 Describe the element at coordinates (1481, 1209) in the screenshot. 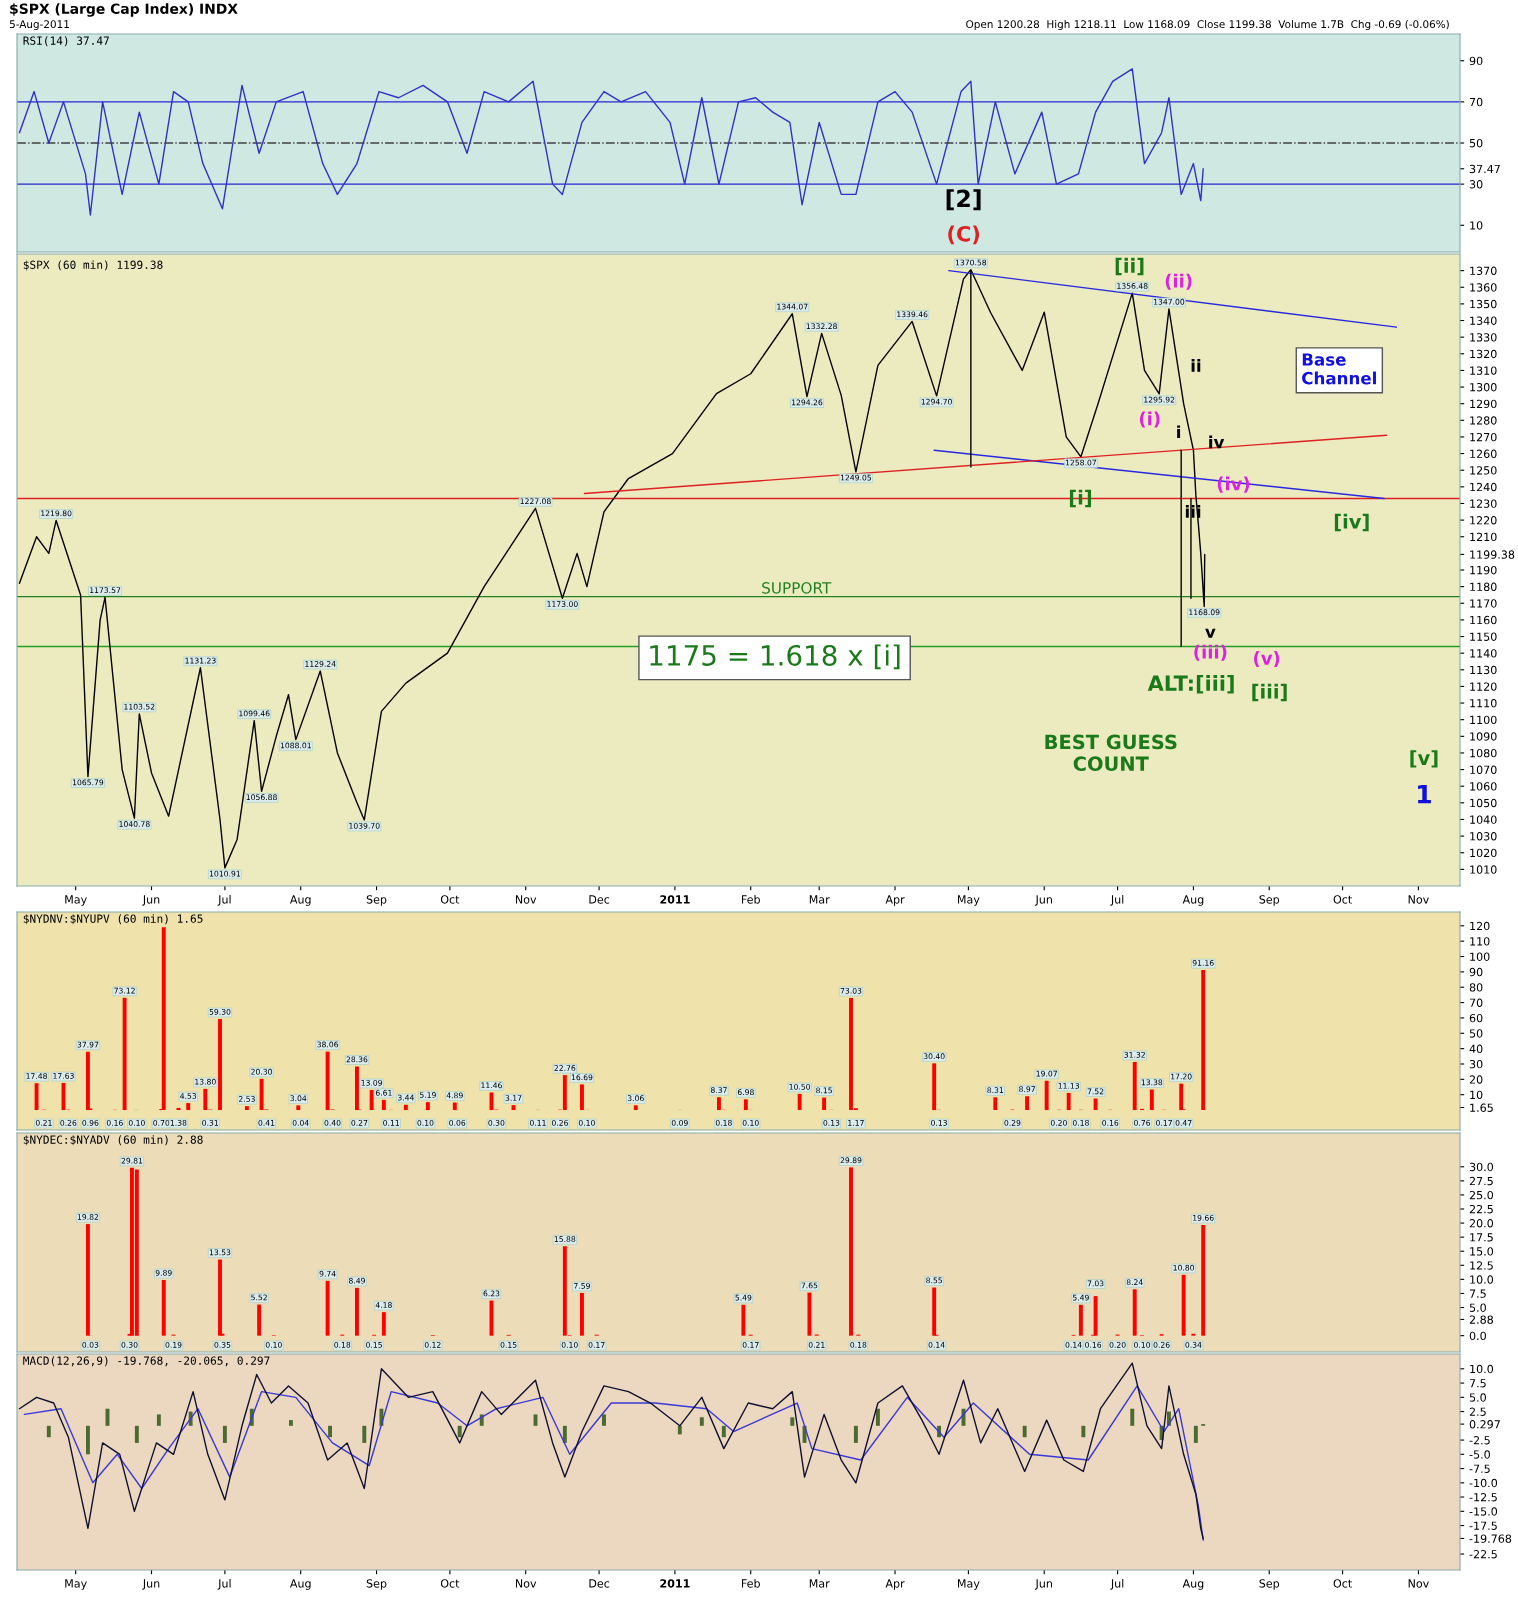

I see `y-tick-label: 22.5` at that location.